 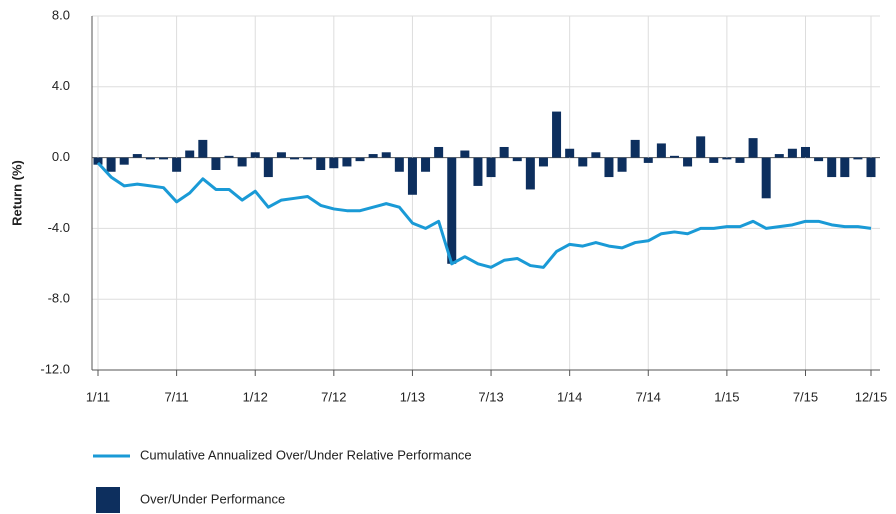 What do you see at coordinates (333, 396) in the screenshot?
I see `x-tick-label: 7/12` at bounding box center [333, 396].